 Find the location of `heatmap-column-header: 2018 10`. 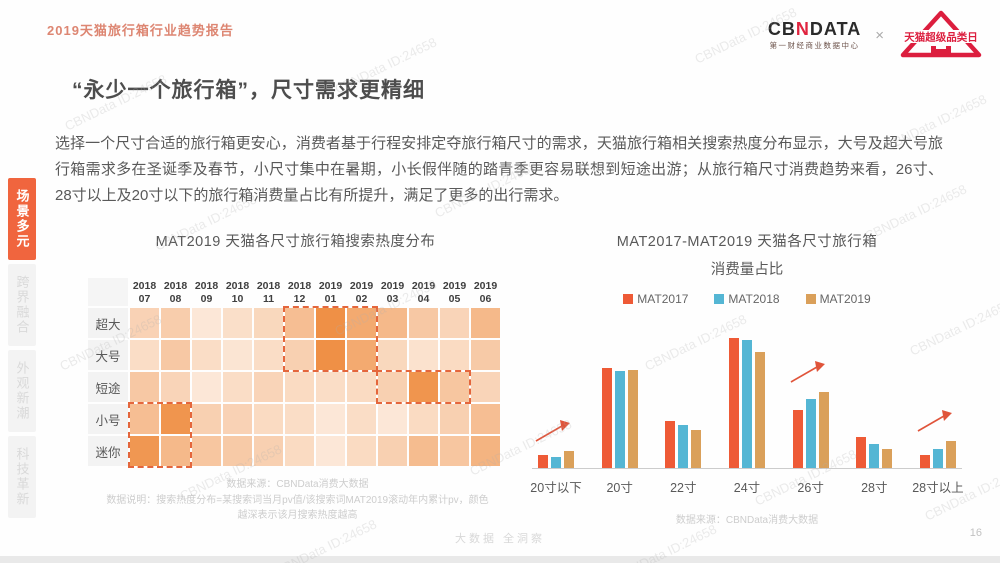

heatmap-column-header: 2018 10 is located at coordinates (237, 292).